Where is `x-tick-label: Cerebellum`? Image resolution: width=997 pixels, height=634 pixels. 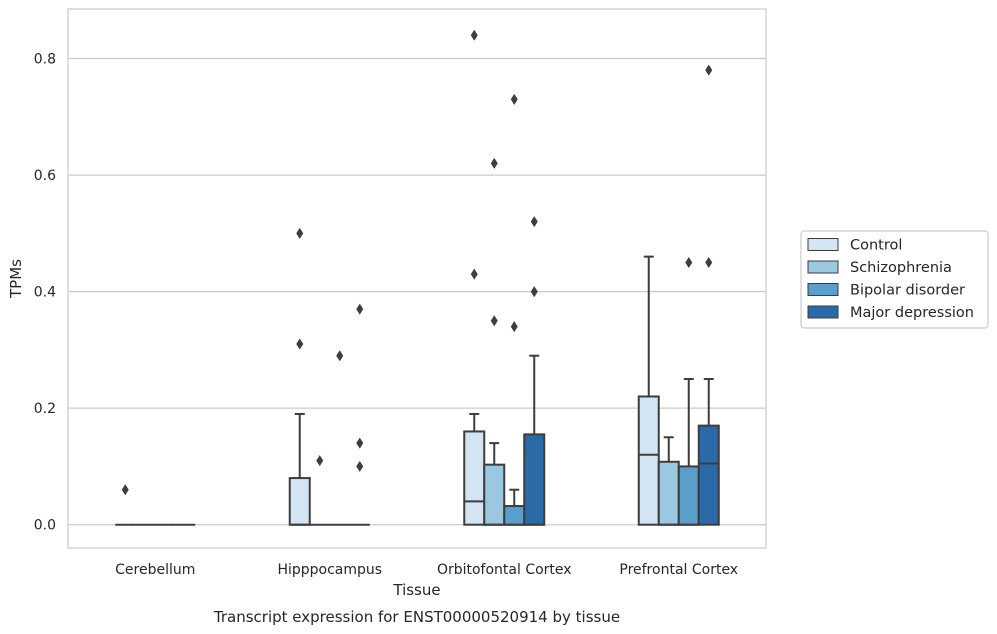 x-tick-label: Cerebellum is located at coordinates (155, 570).